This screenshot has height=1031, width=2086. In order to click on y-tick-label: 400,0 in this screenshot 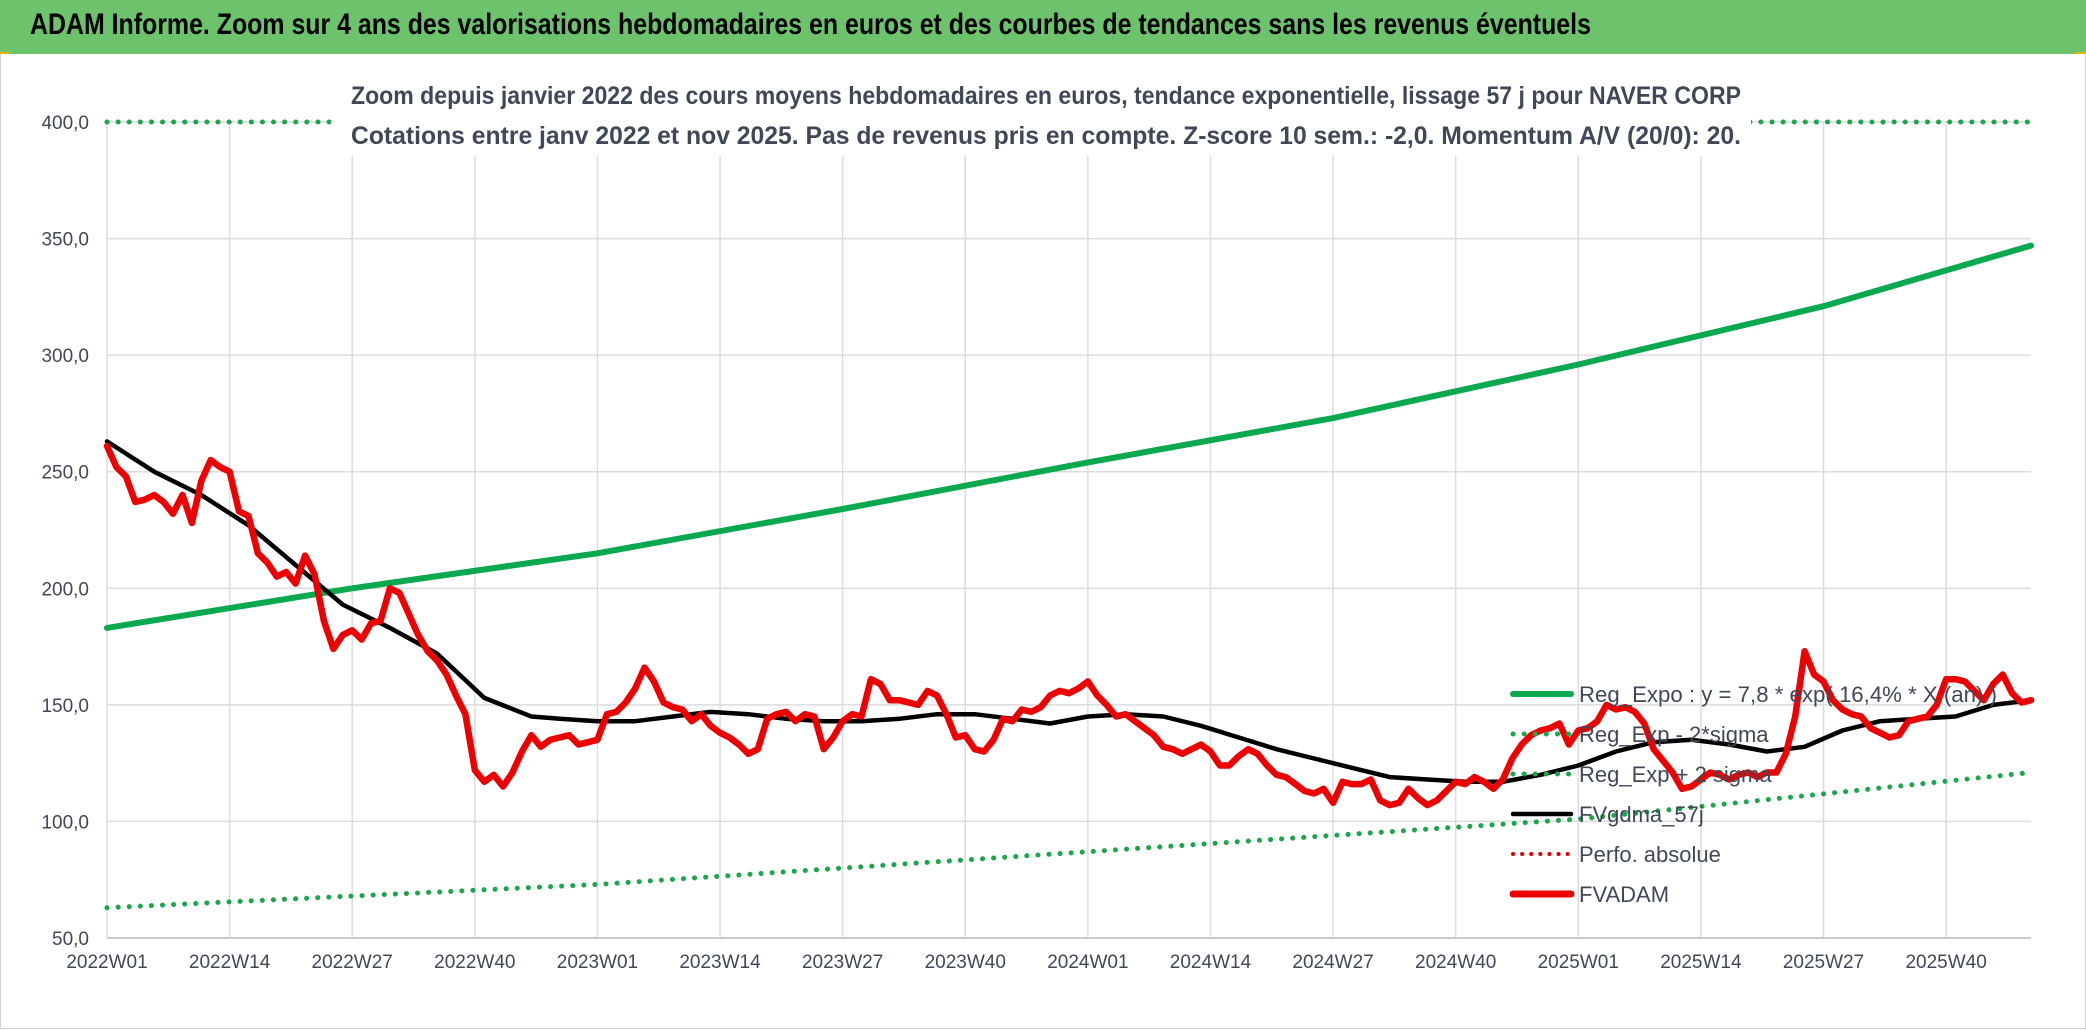, I will do `click(65, 123)`.